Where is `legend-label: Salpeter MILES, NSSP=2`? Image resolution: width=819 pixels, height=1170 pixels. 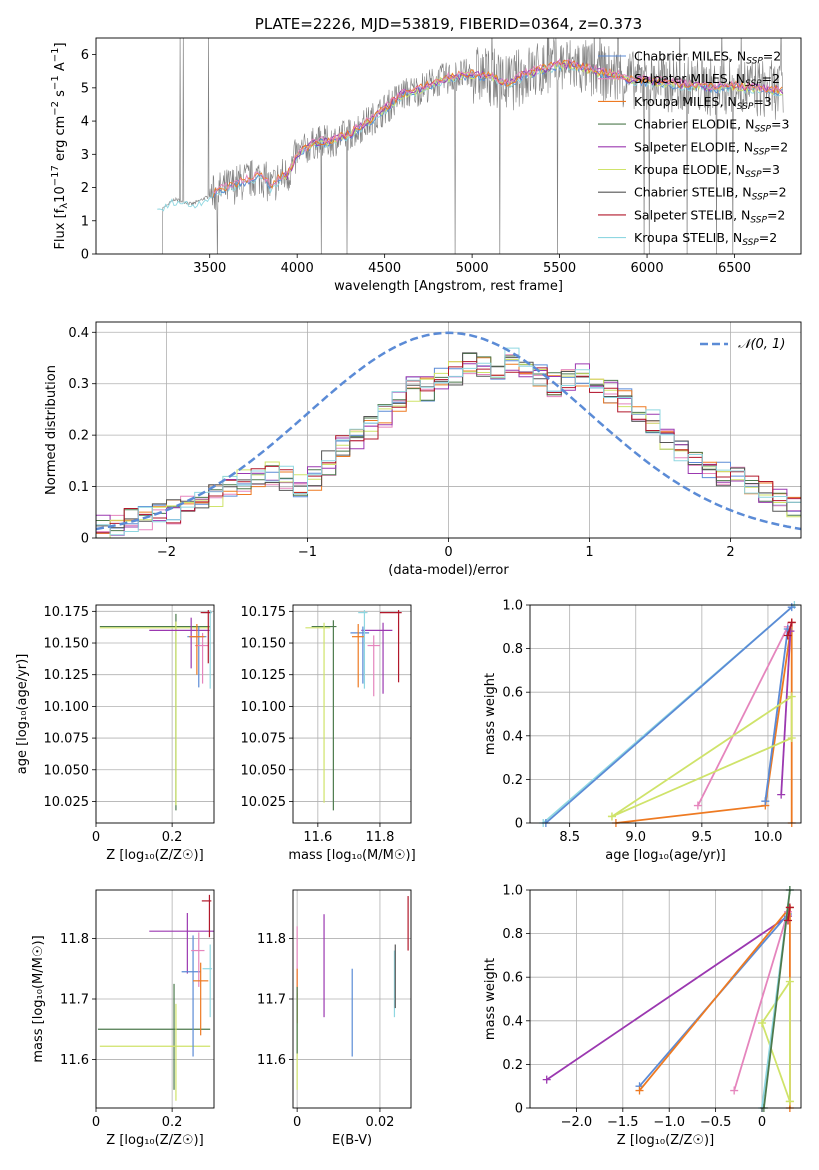 legend-label: Salpeter MILES, NSSP=2 is located at coordinates (707, 80).